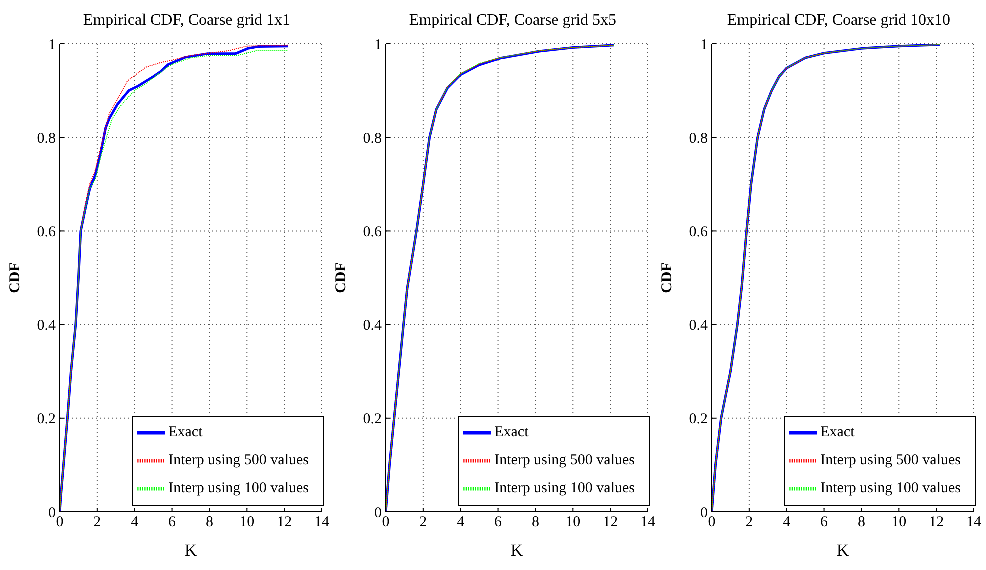 The image size is (986, 570). I want to click on chart-title: Empirical CDF, Coarse grid 10x10, so click(839, 21).